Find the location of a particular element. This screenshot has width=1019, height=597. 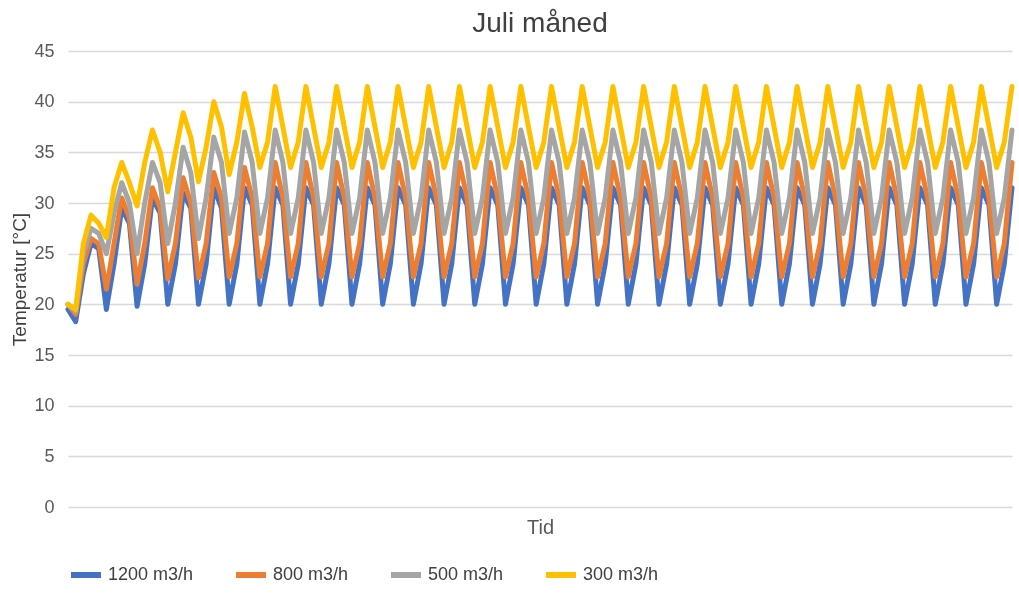

y-tick-label: 40 is located at coordinates (44, 101).